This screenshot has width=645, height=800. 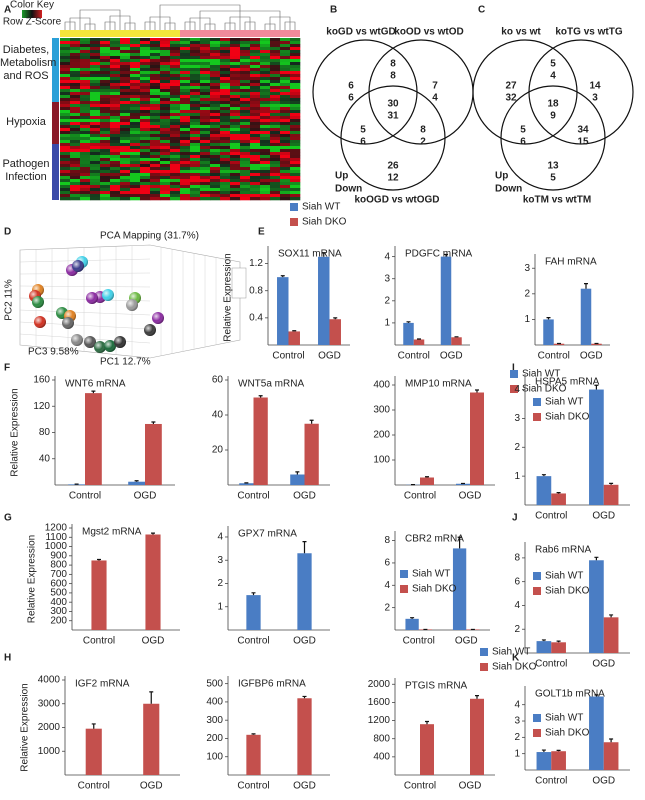 I want to click on venn-circle, so click(x=553, y=138).